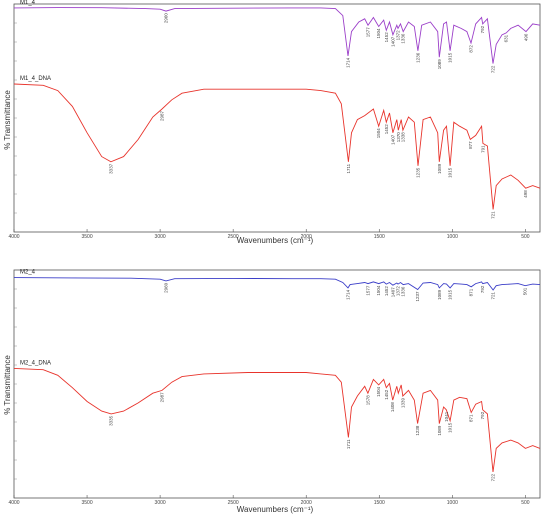 Image resolution: width=550 pixels, height=518 pixels. What do you see at coordinates (525, 291) in the screenshot?
I see `peak-label: 501` at bounding box center [525, 291].